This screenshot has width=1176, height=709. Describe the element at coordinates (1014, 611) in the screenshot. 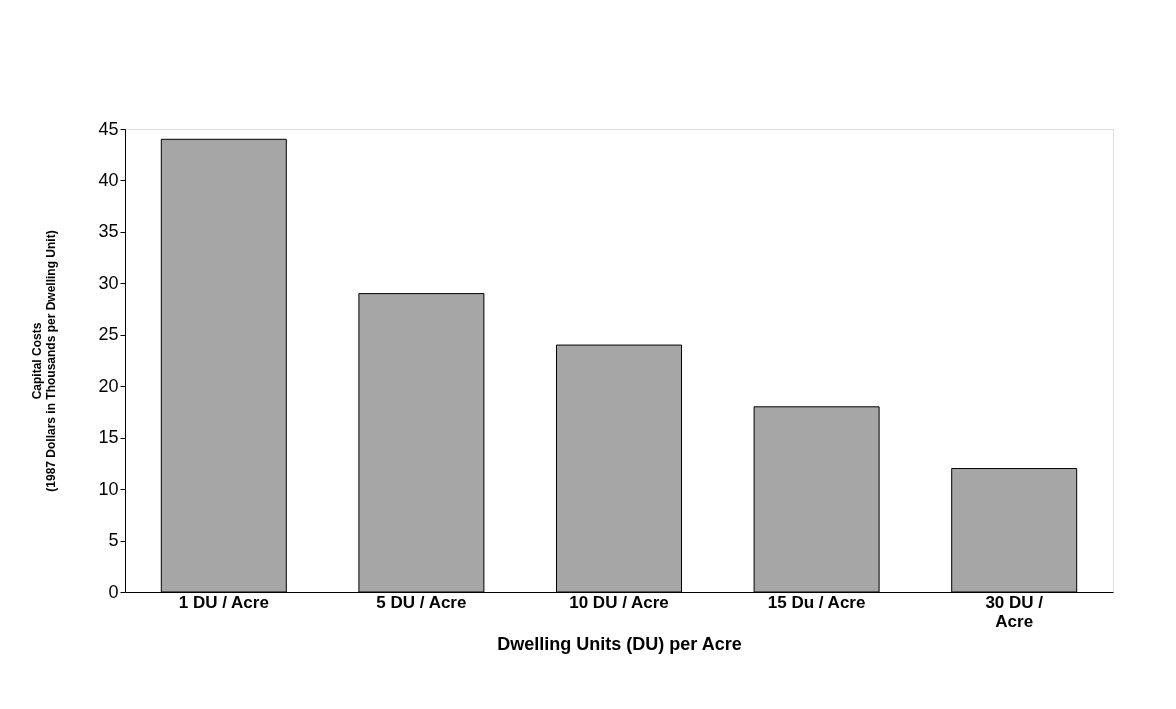

I see `x-tick-label: 30 DU / Acre` at that location.